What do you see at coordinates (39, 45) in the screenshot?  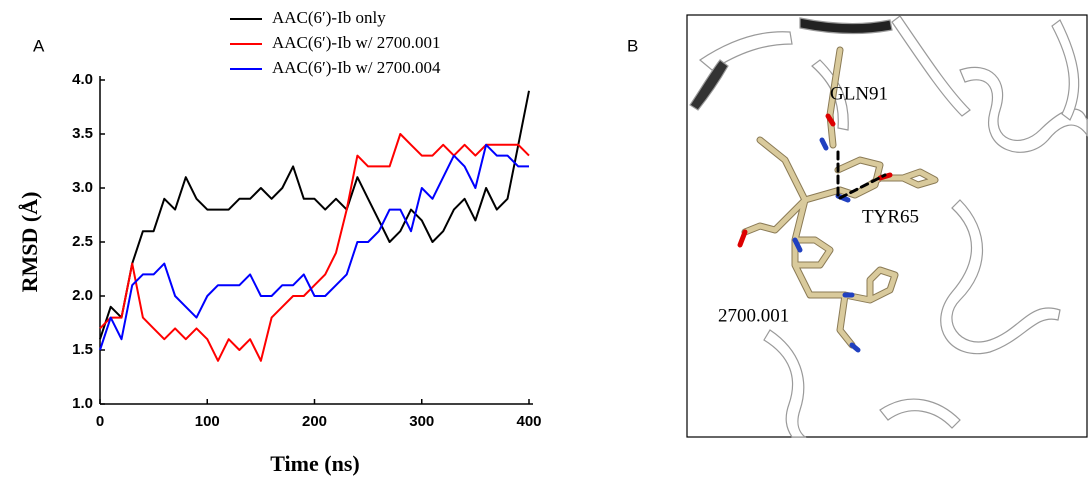 I see `panel-label: A` at bounding box center [39, 45].